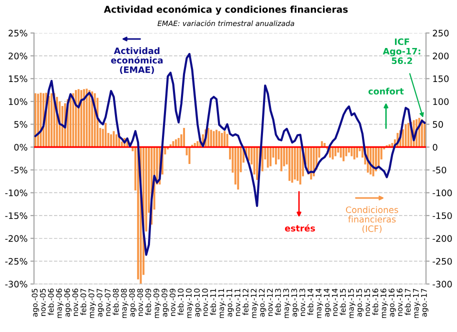  Describe the element at coordinates (21, 147) in the screenshot. I see `y-tick-label: 0%` at that location.